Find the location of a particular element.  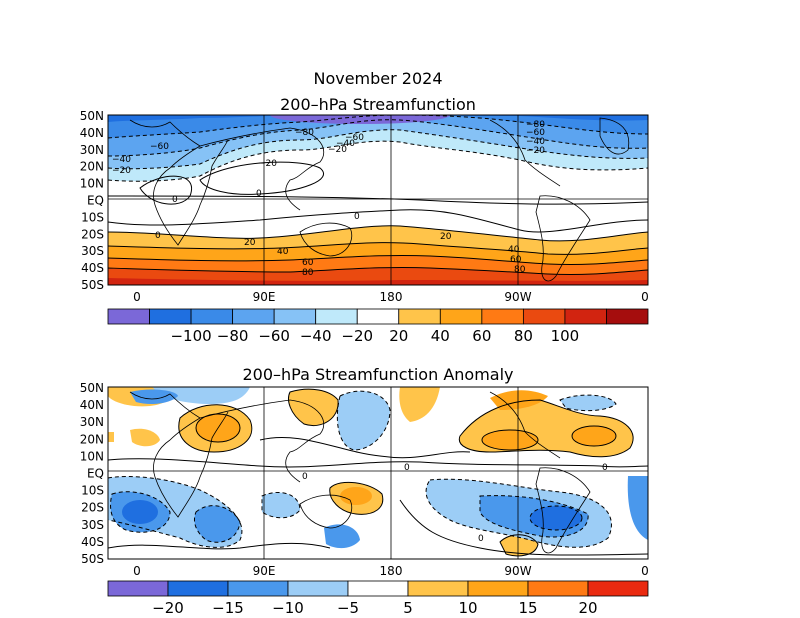

bottom-colorbar-tick-label: −10 is located at coordinates (288, 608).